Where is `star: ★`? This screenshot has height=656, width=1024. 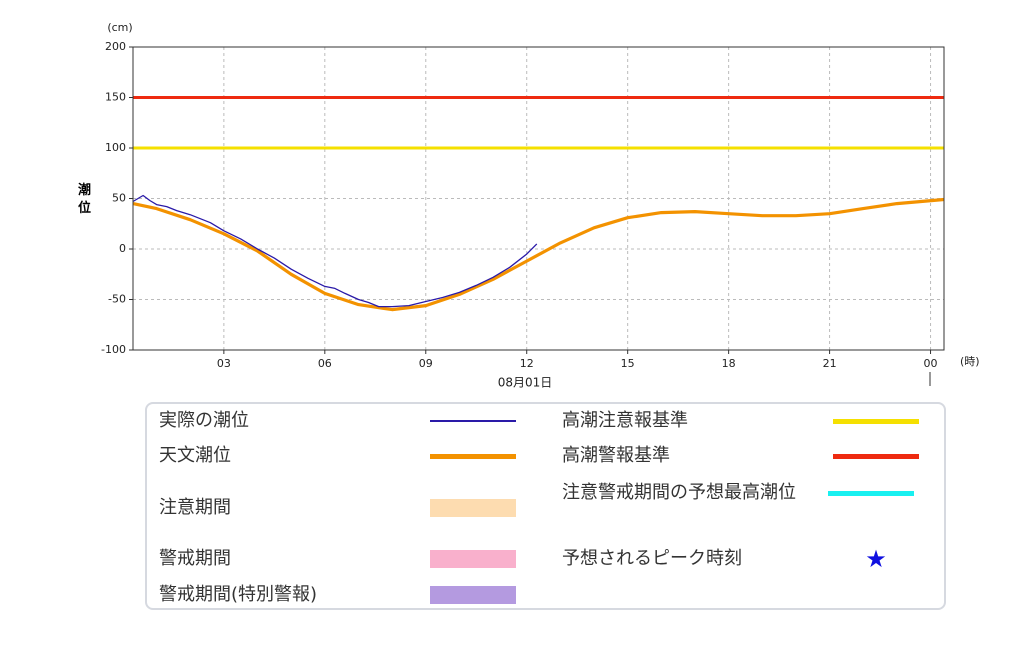 star: ★ is located at coordinates (876, 559).